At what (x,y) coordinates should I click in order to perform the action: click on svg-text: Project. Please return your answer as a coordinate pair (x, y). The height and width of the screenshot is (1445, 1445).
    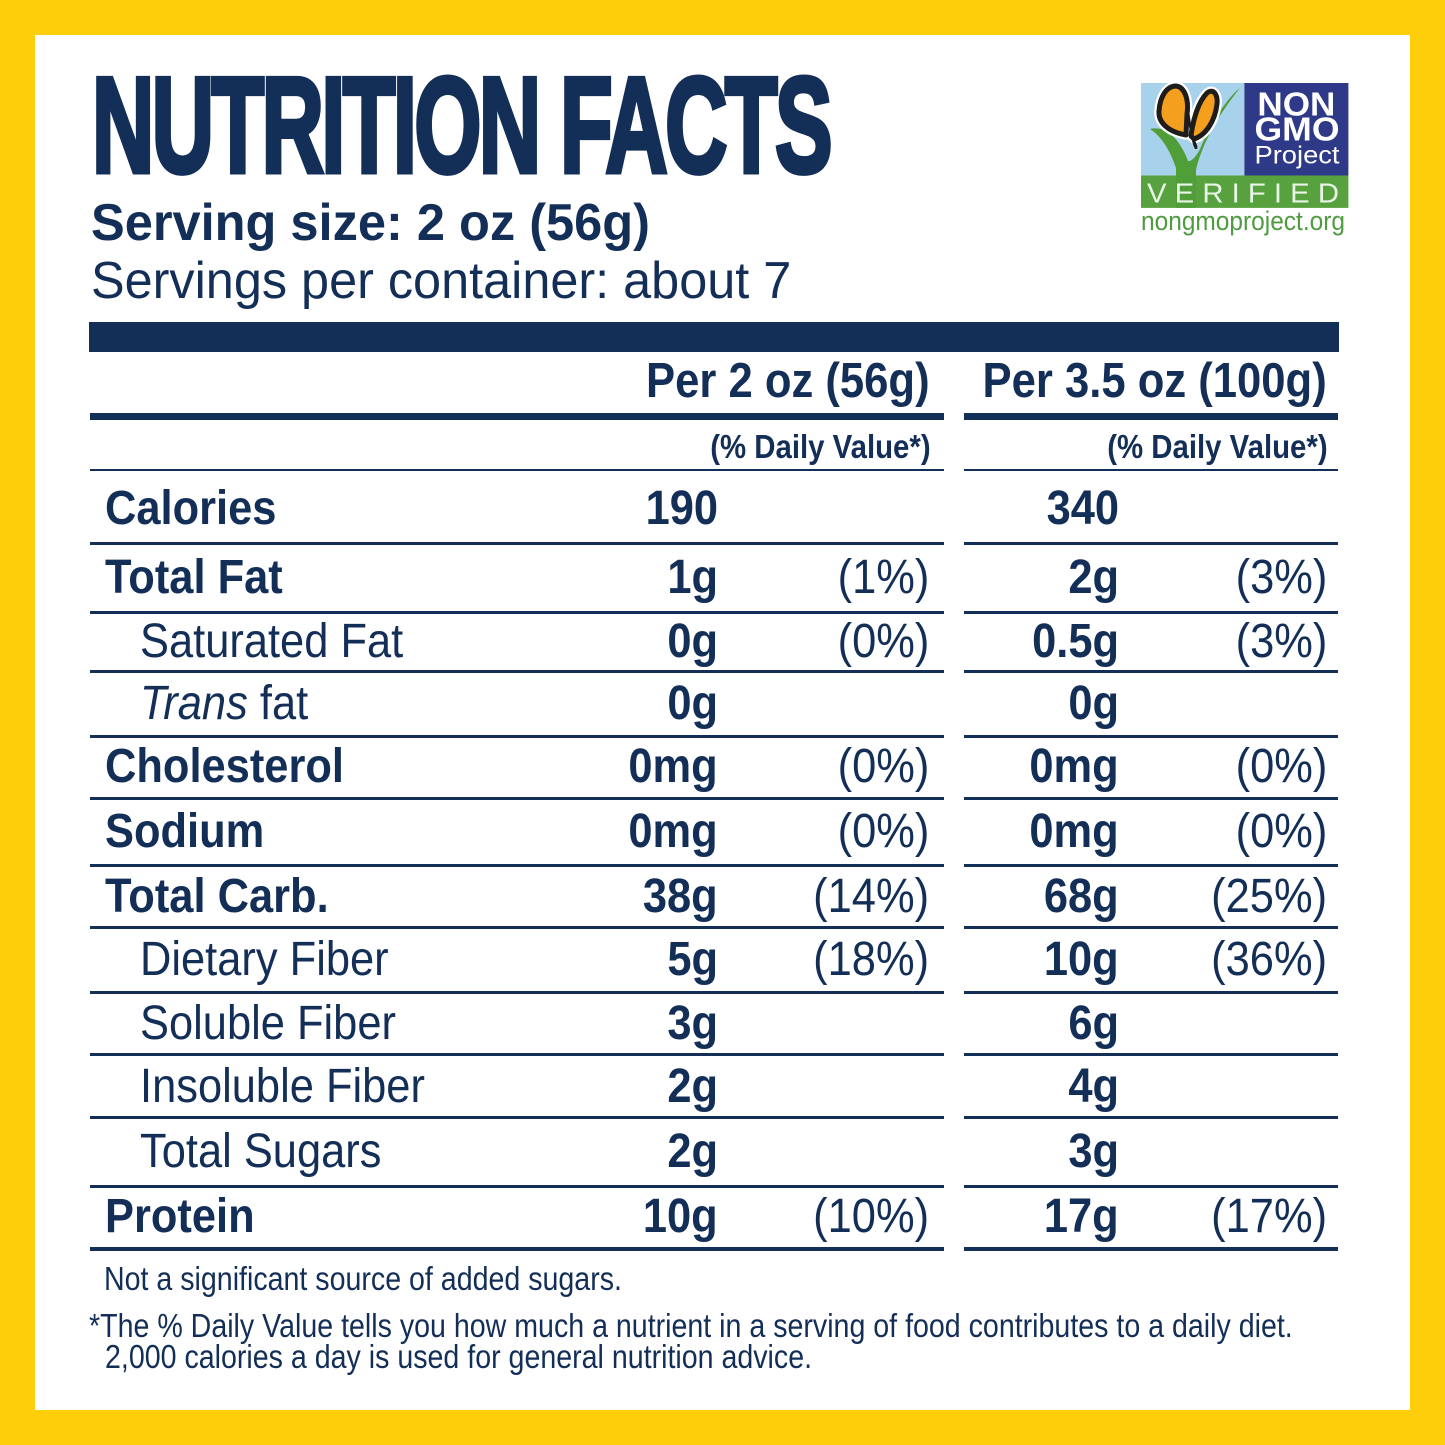
    Looking at the image, I should click on (1297, 155).